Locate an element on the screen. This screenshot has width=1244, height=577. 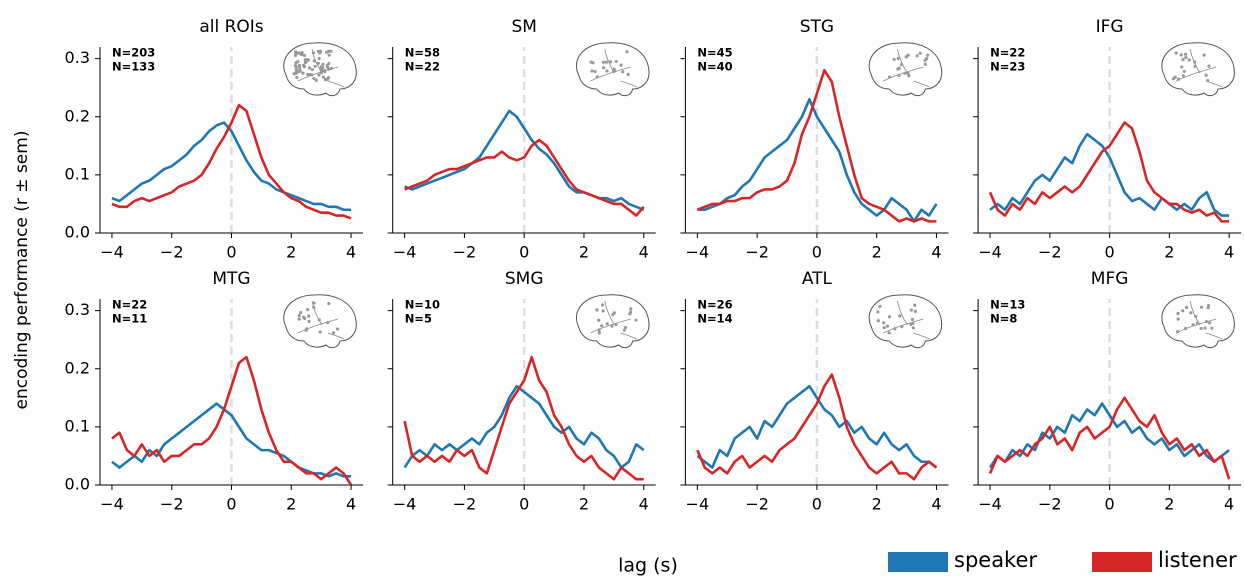
n-annotation: N=133 is located at coordinates (133, 67).